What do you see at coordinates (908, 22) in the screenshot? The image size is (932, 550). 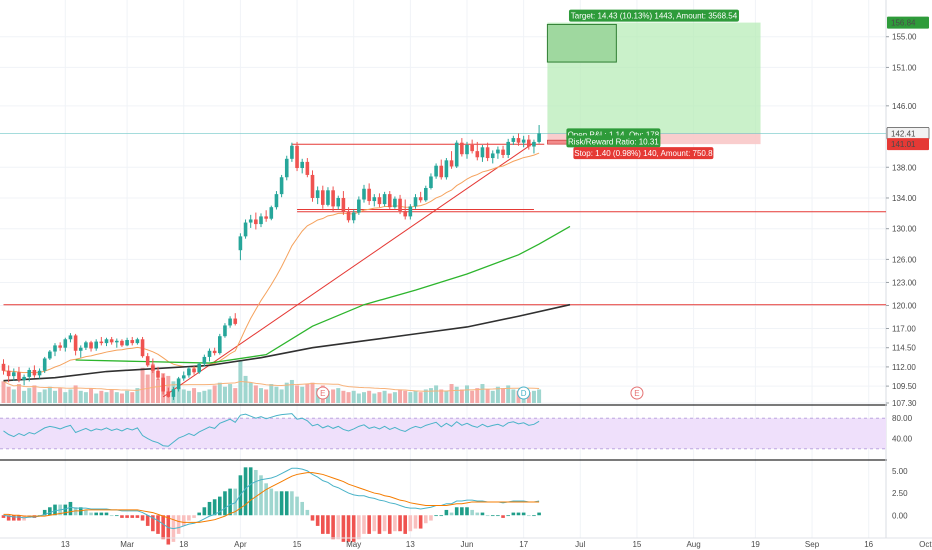 I see `target-price-label-bg` at bounding box center [908, 22].